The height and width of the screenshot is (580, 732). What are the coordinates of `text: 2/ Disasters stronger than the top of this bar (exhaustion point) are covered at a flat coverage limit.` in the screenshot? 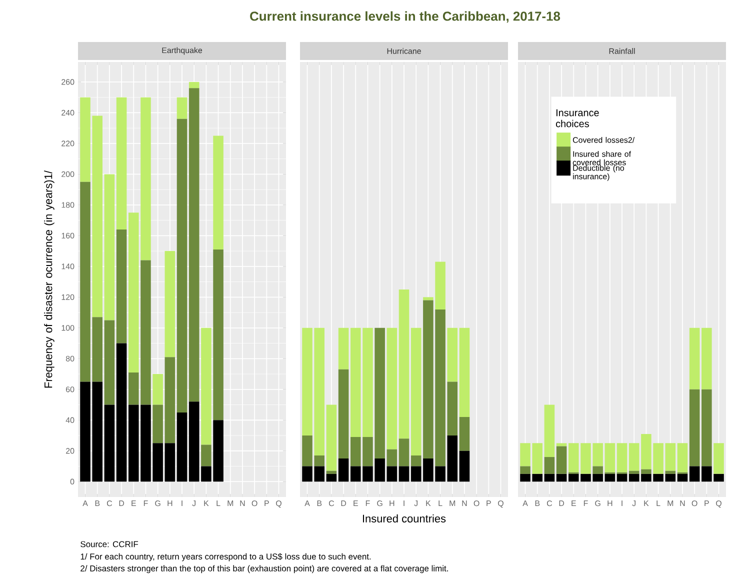 It's located at (264, 569).